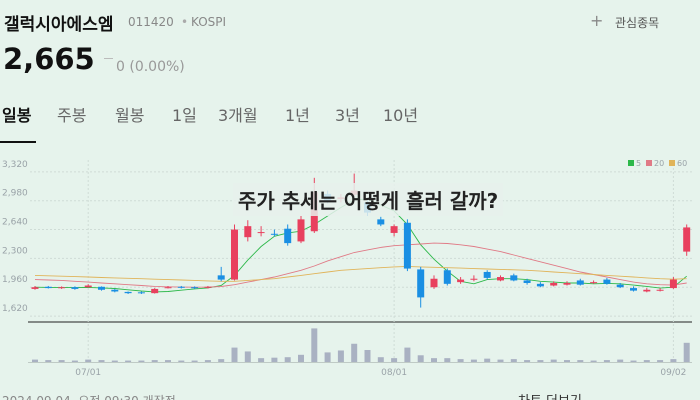 The width and height of the screenshot is (700, 400). Describe the element at coordinates (637, 23) in the screenshot. I see `watch-button: 관심종목` at that location.